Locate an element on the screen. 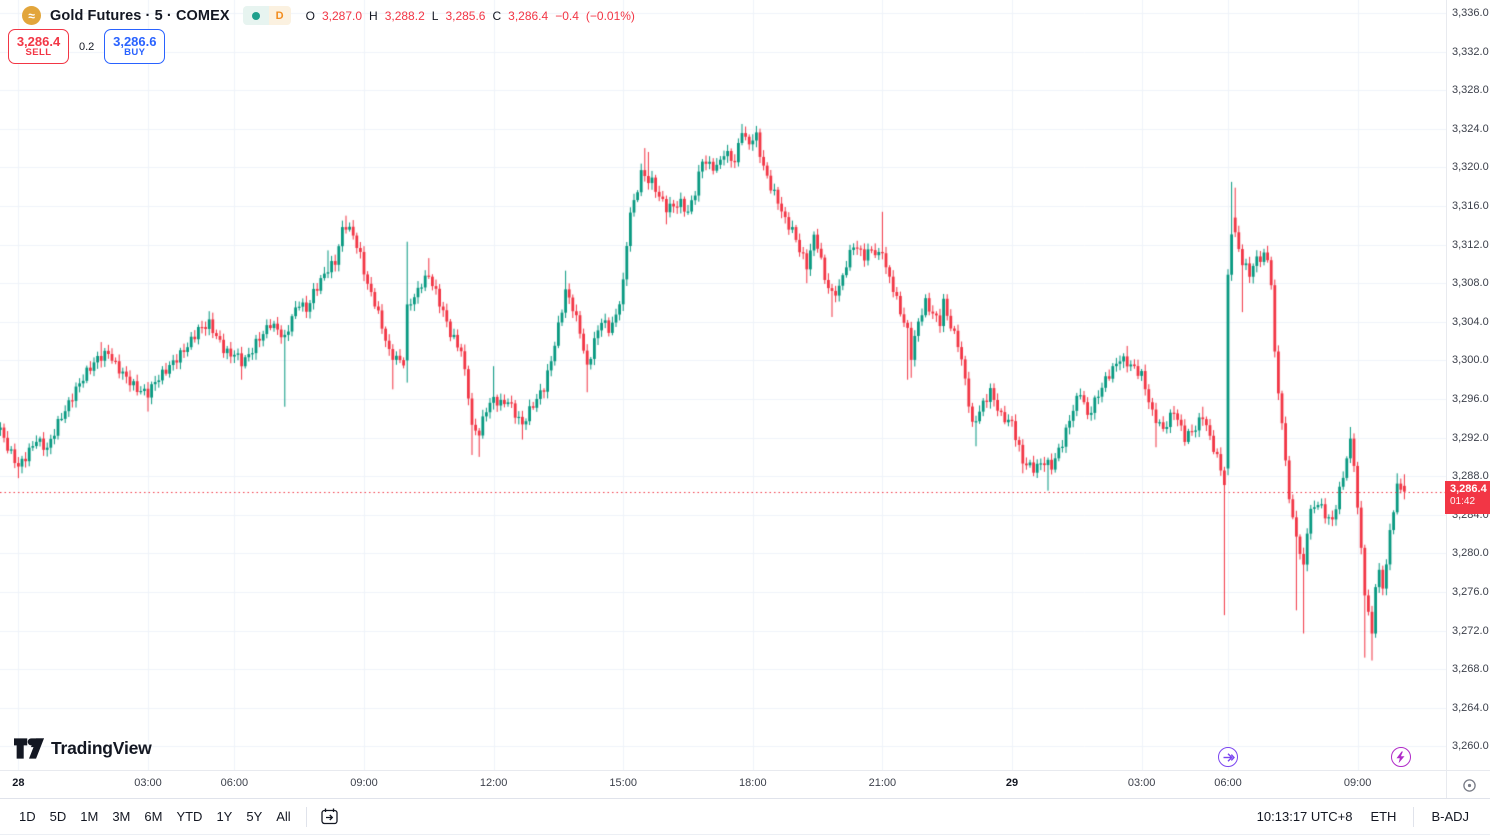  range-button-3m: 3M is located at coordinates (121, 816).